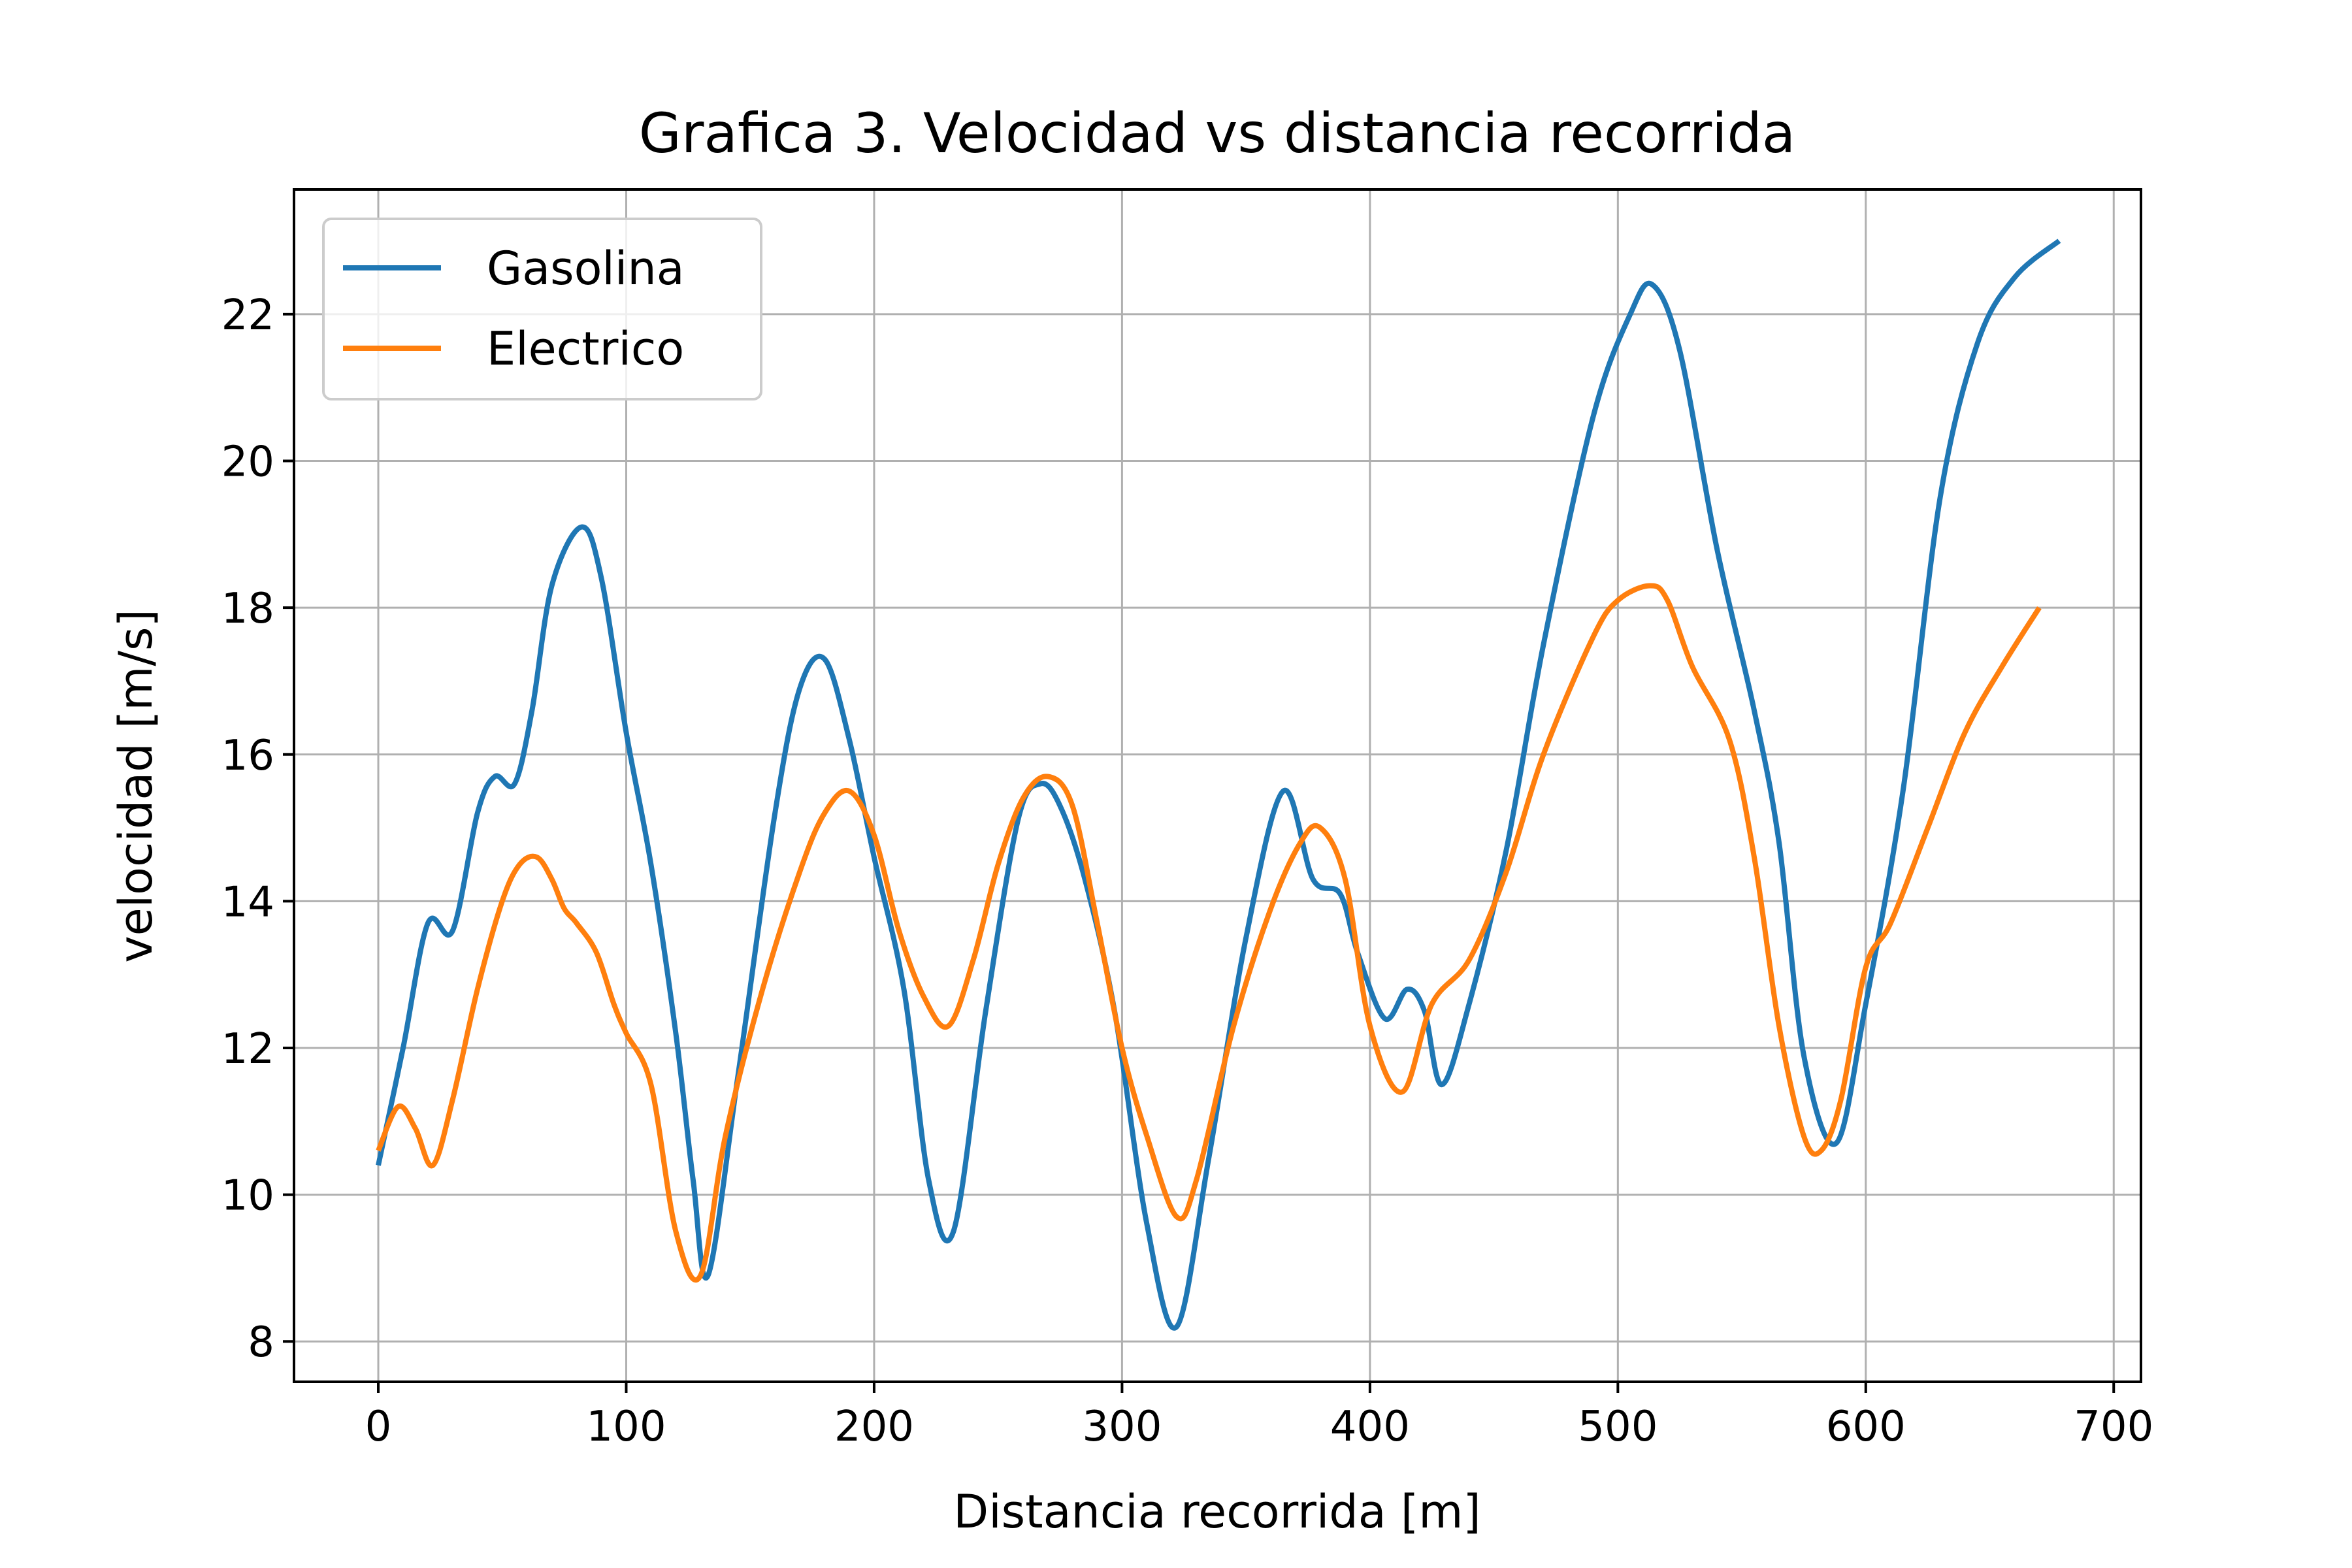 The height and width of the screenshot is (1568, 2352). I want to click on legend: Gasolina Electrico, so click(542, 309).